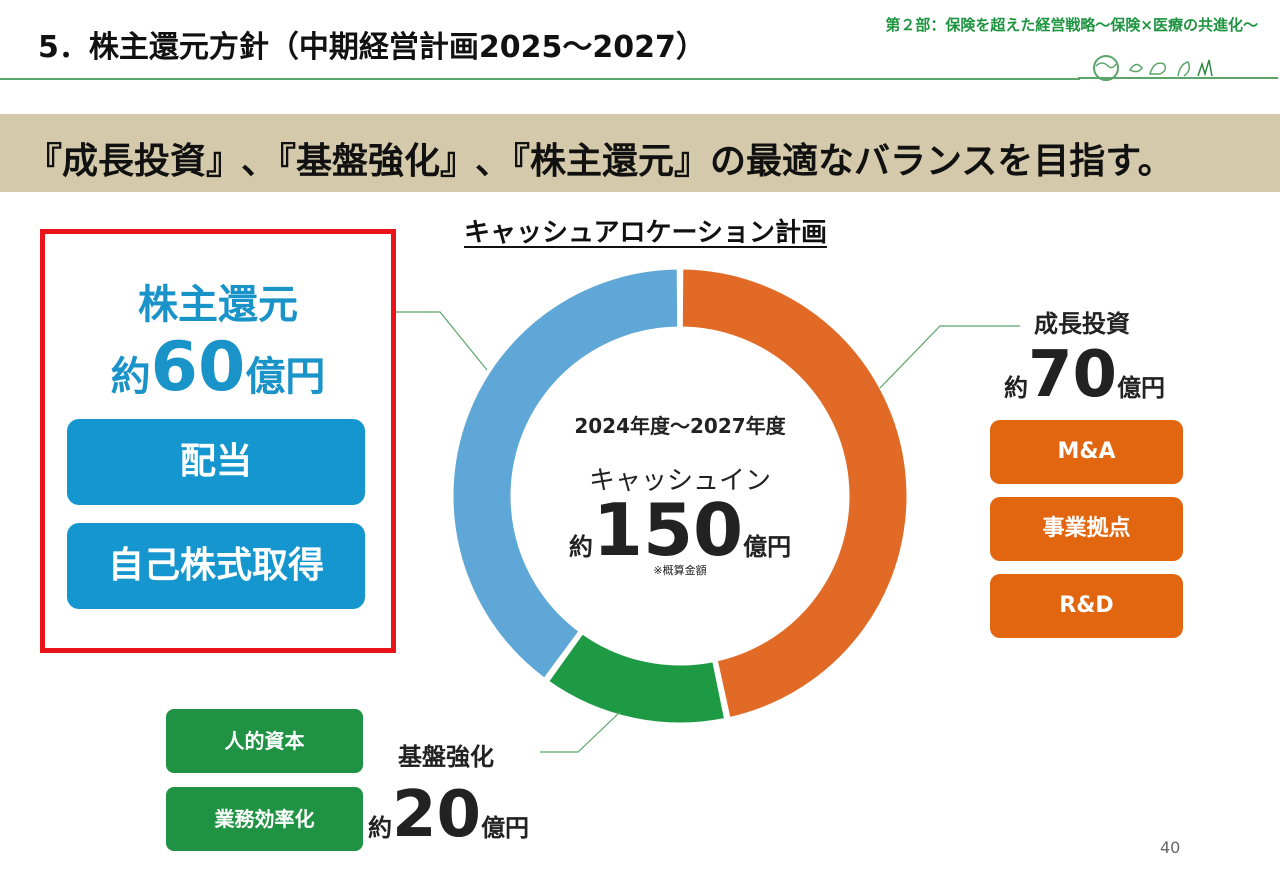 Image resolution: width=1280 pixels, height=886 pixels. Describe the element at coordinates (216, 566) in the screenshot. I see `returns-item-buyback: 自己株式取得` at that location.